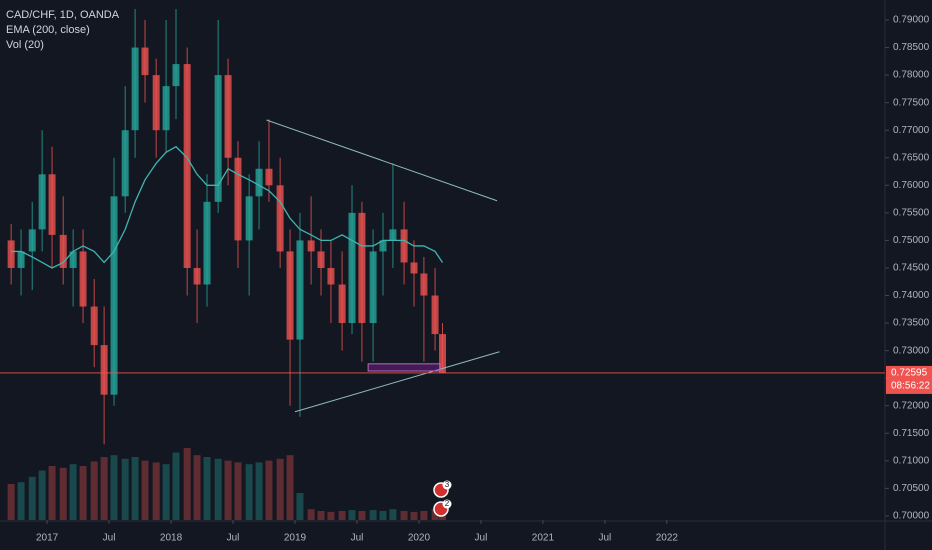 This screenshot has width=932, height=550. What do you see at coordinates (911, 488) in the screenshot?
I see `y-tick-label: 0.70500` at bounding box center [911, 488].